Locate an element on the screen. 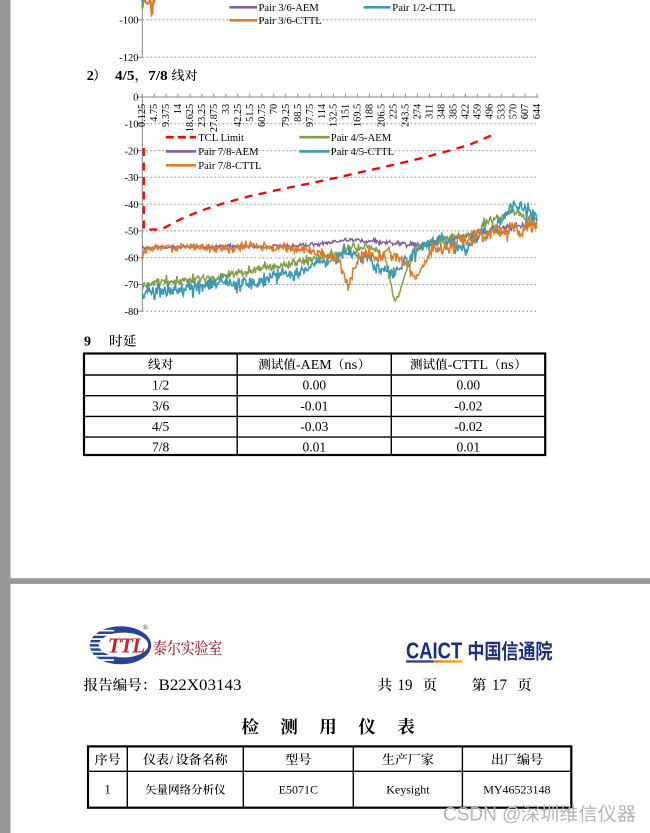 The width and height of the screenshot is (650, 833). svg-text: -100 is located at coordinates (128, 21).